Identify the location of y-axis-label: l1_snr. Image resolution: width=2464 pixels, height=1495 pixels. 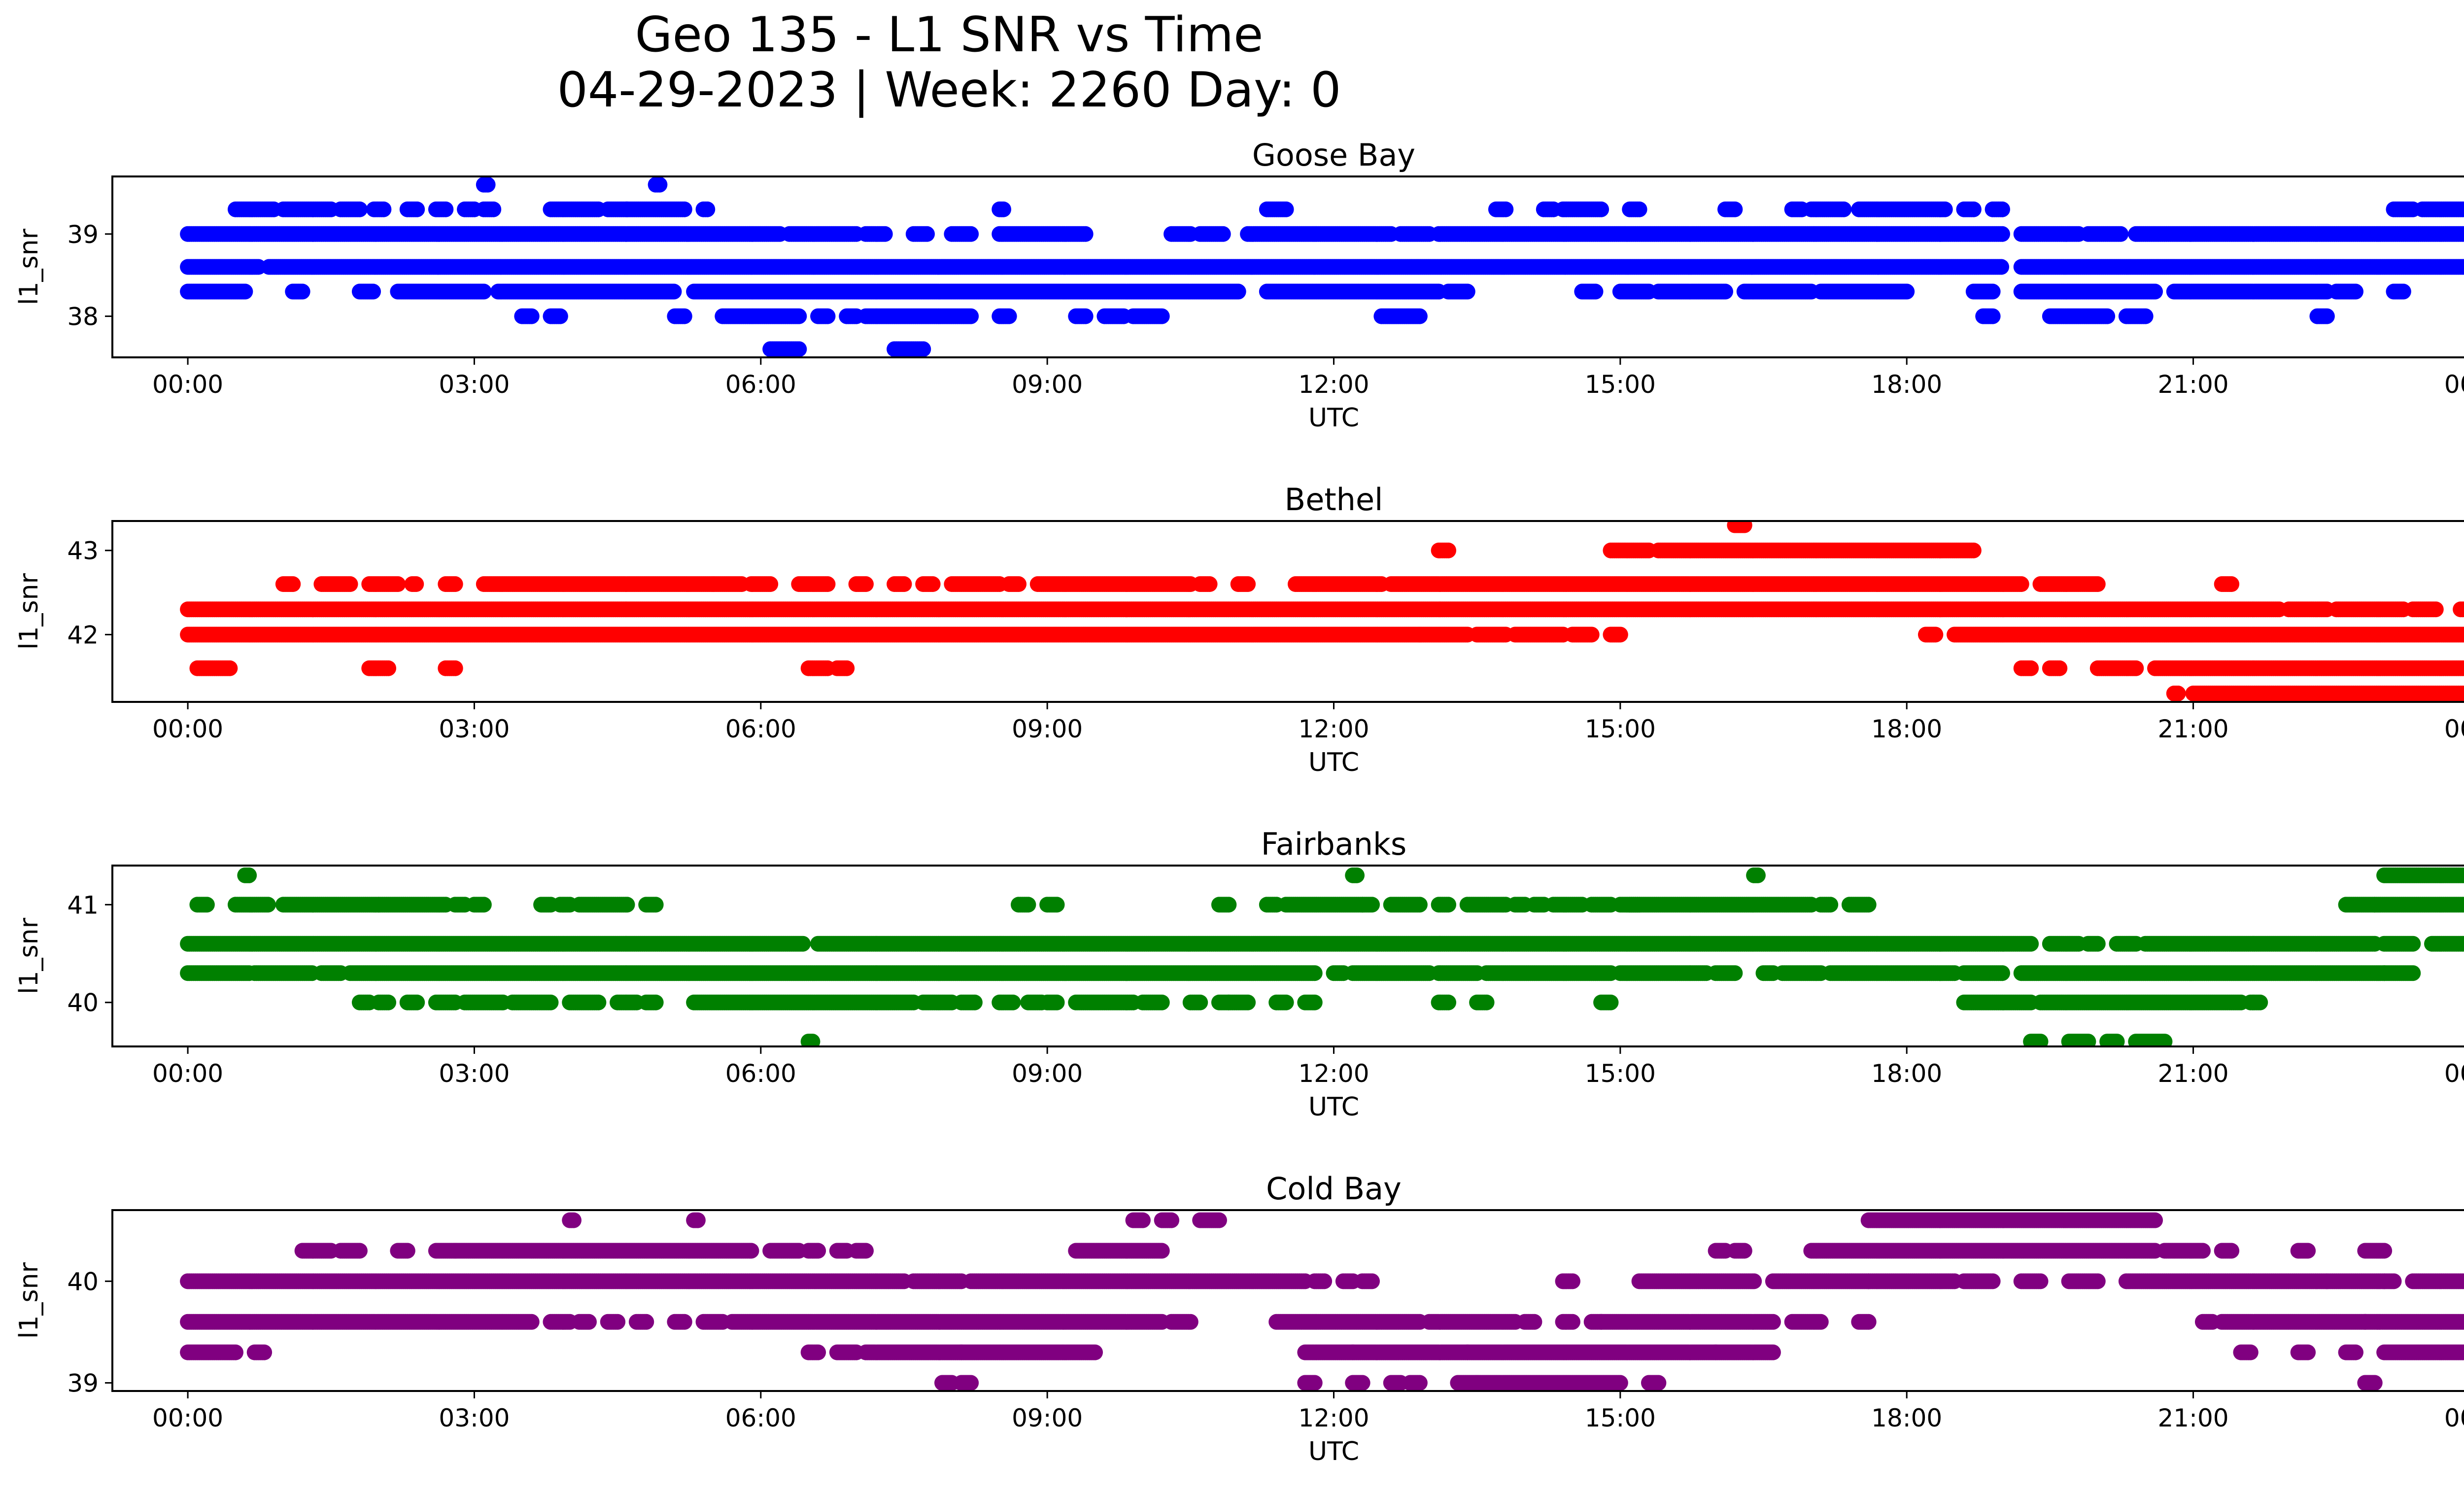
(29, 266).